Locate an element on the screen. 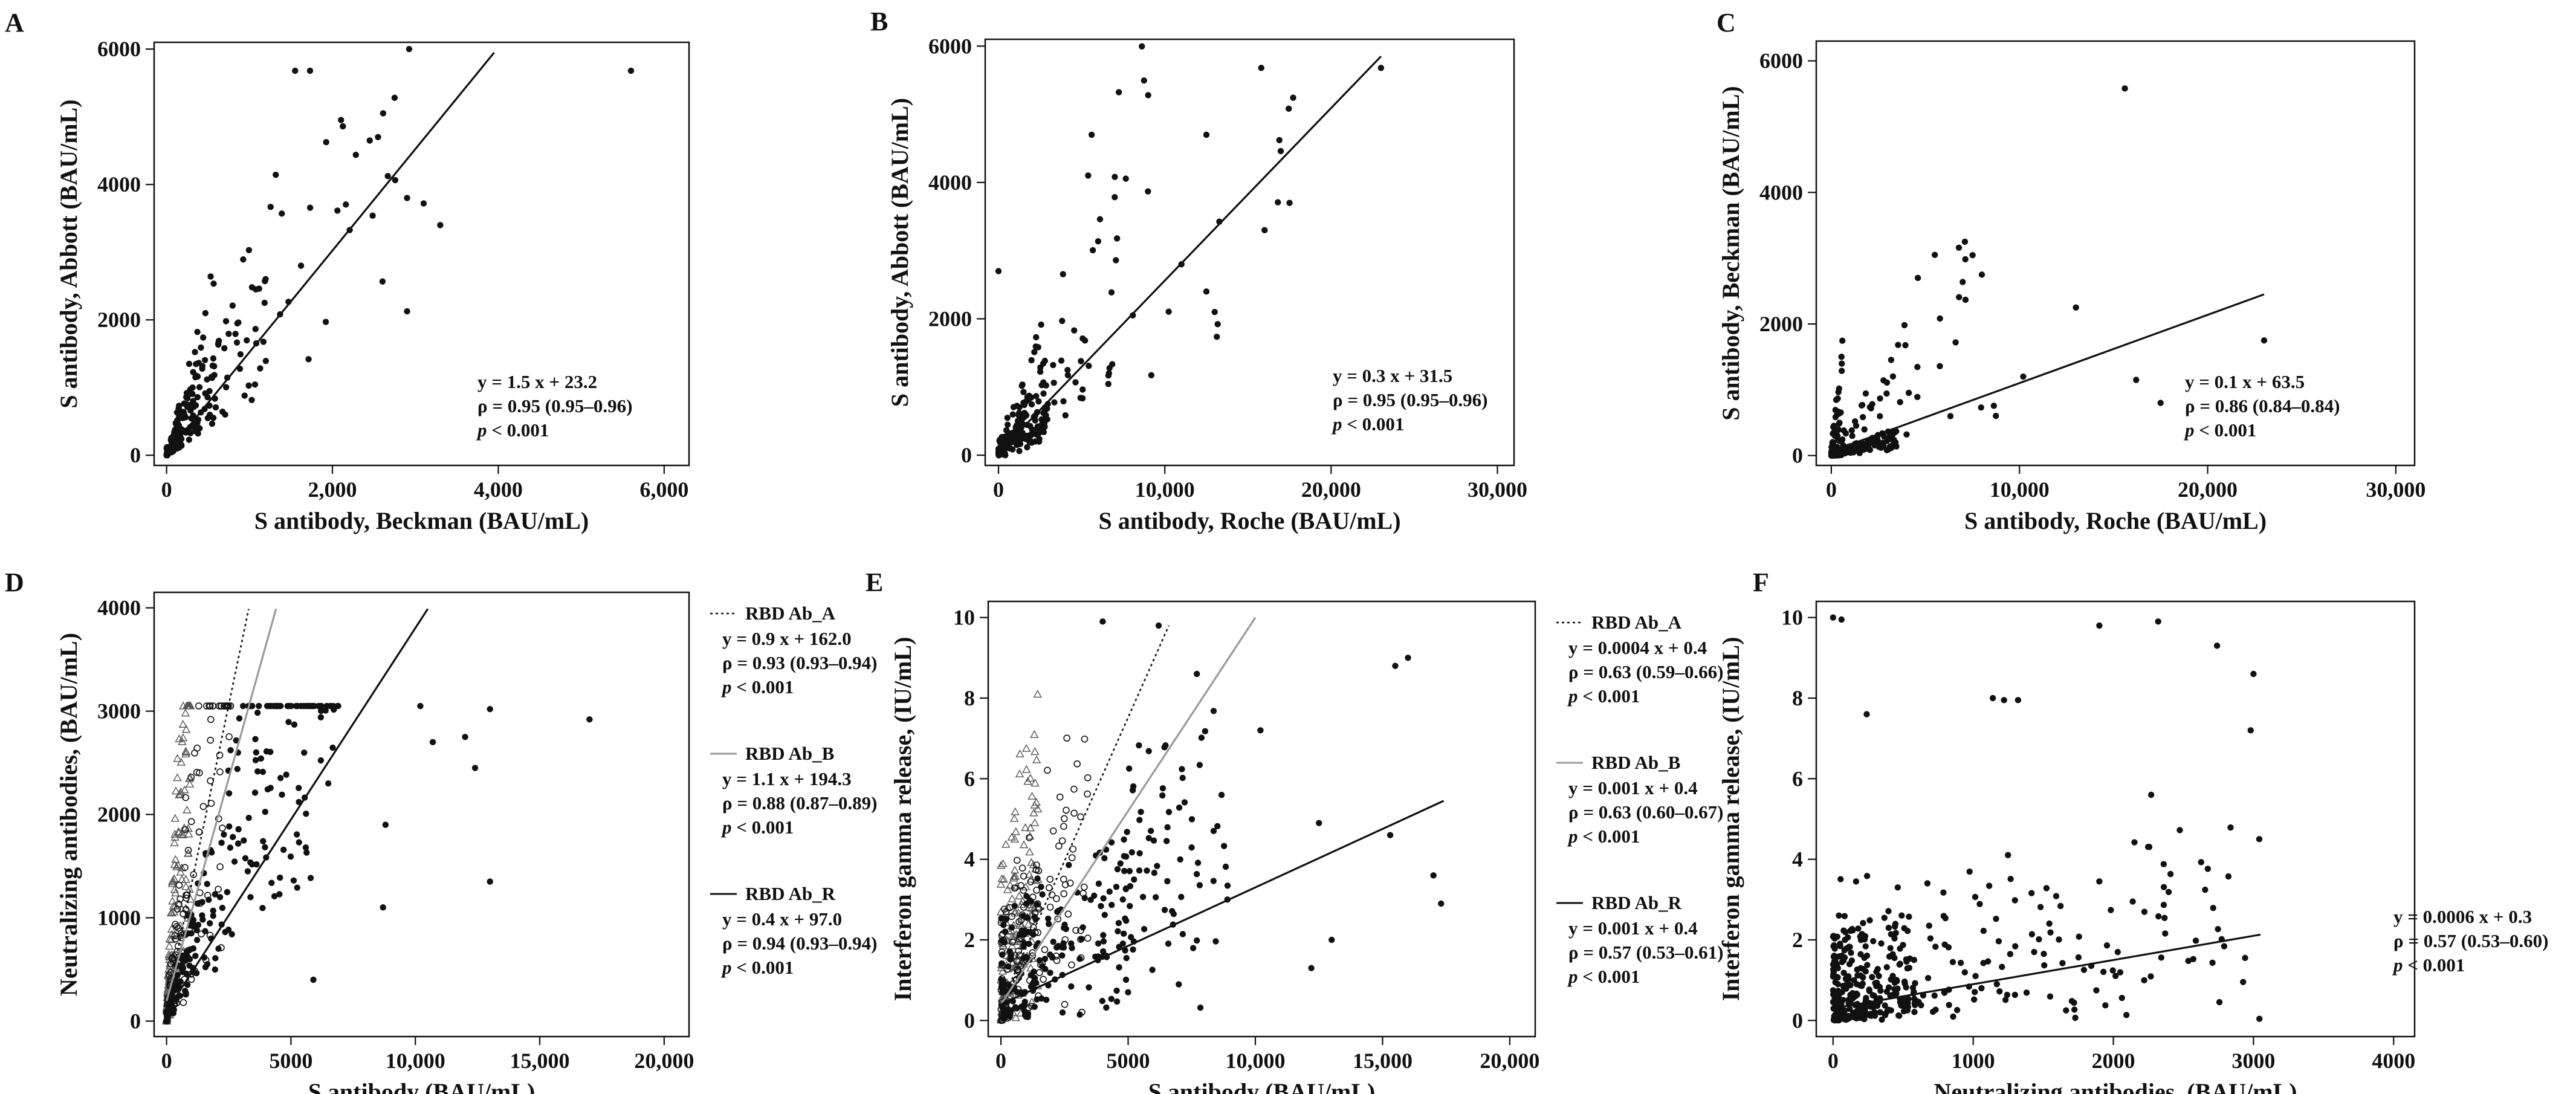 This screenshot has height=1094, width=2576. y-tick-label: 6000 is located at coordinates (119, 49).